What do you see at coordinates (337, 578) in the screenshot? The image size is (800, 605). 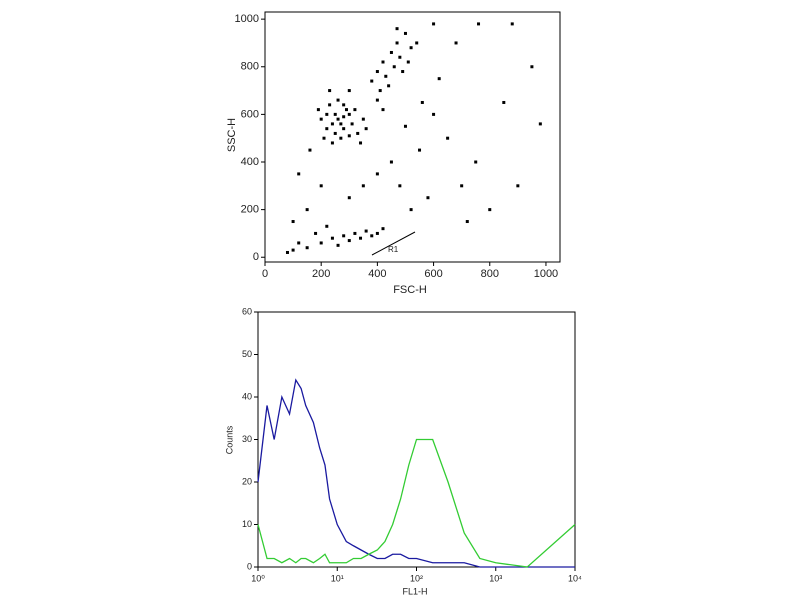 I see `x-tick-label: 10¹` at bounding box center [337, 578].